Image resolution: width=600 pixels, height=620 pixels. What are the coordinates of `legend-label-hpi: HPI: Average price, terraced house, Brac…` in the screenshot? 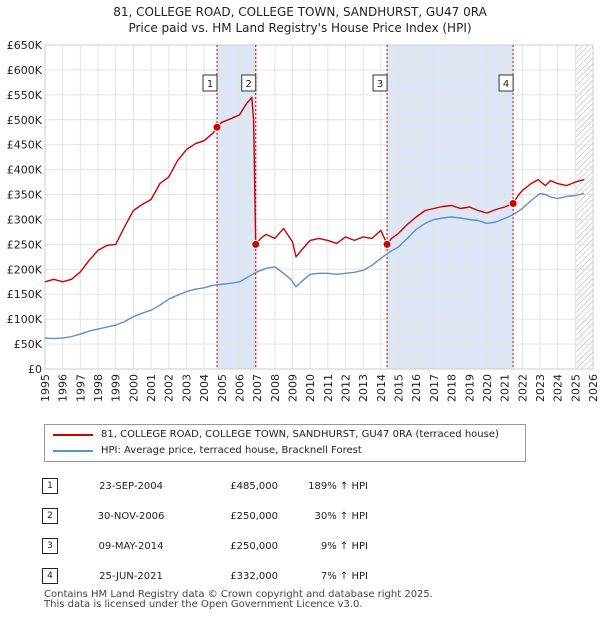 It's located at (231, 450).